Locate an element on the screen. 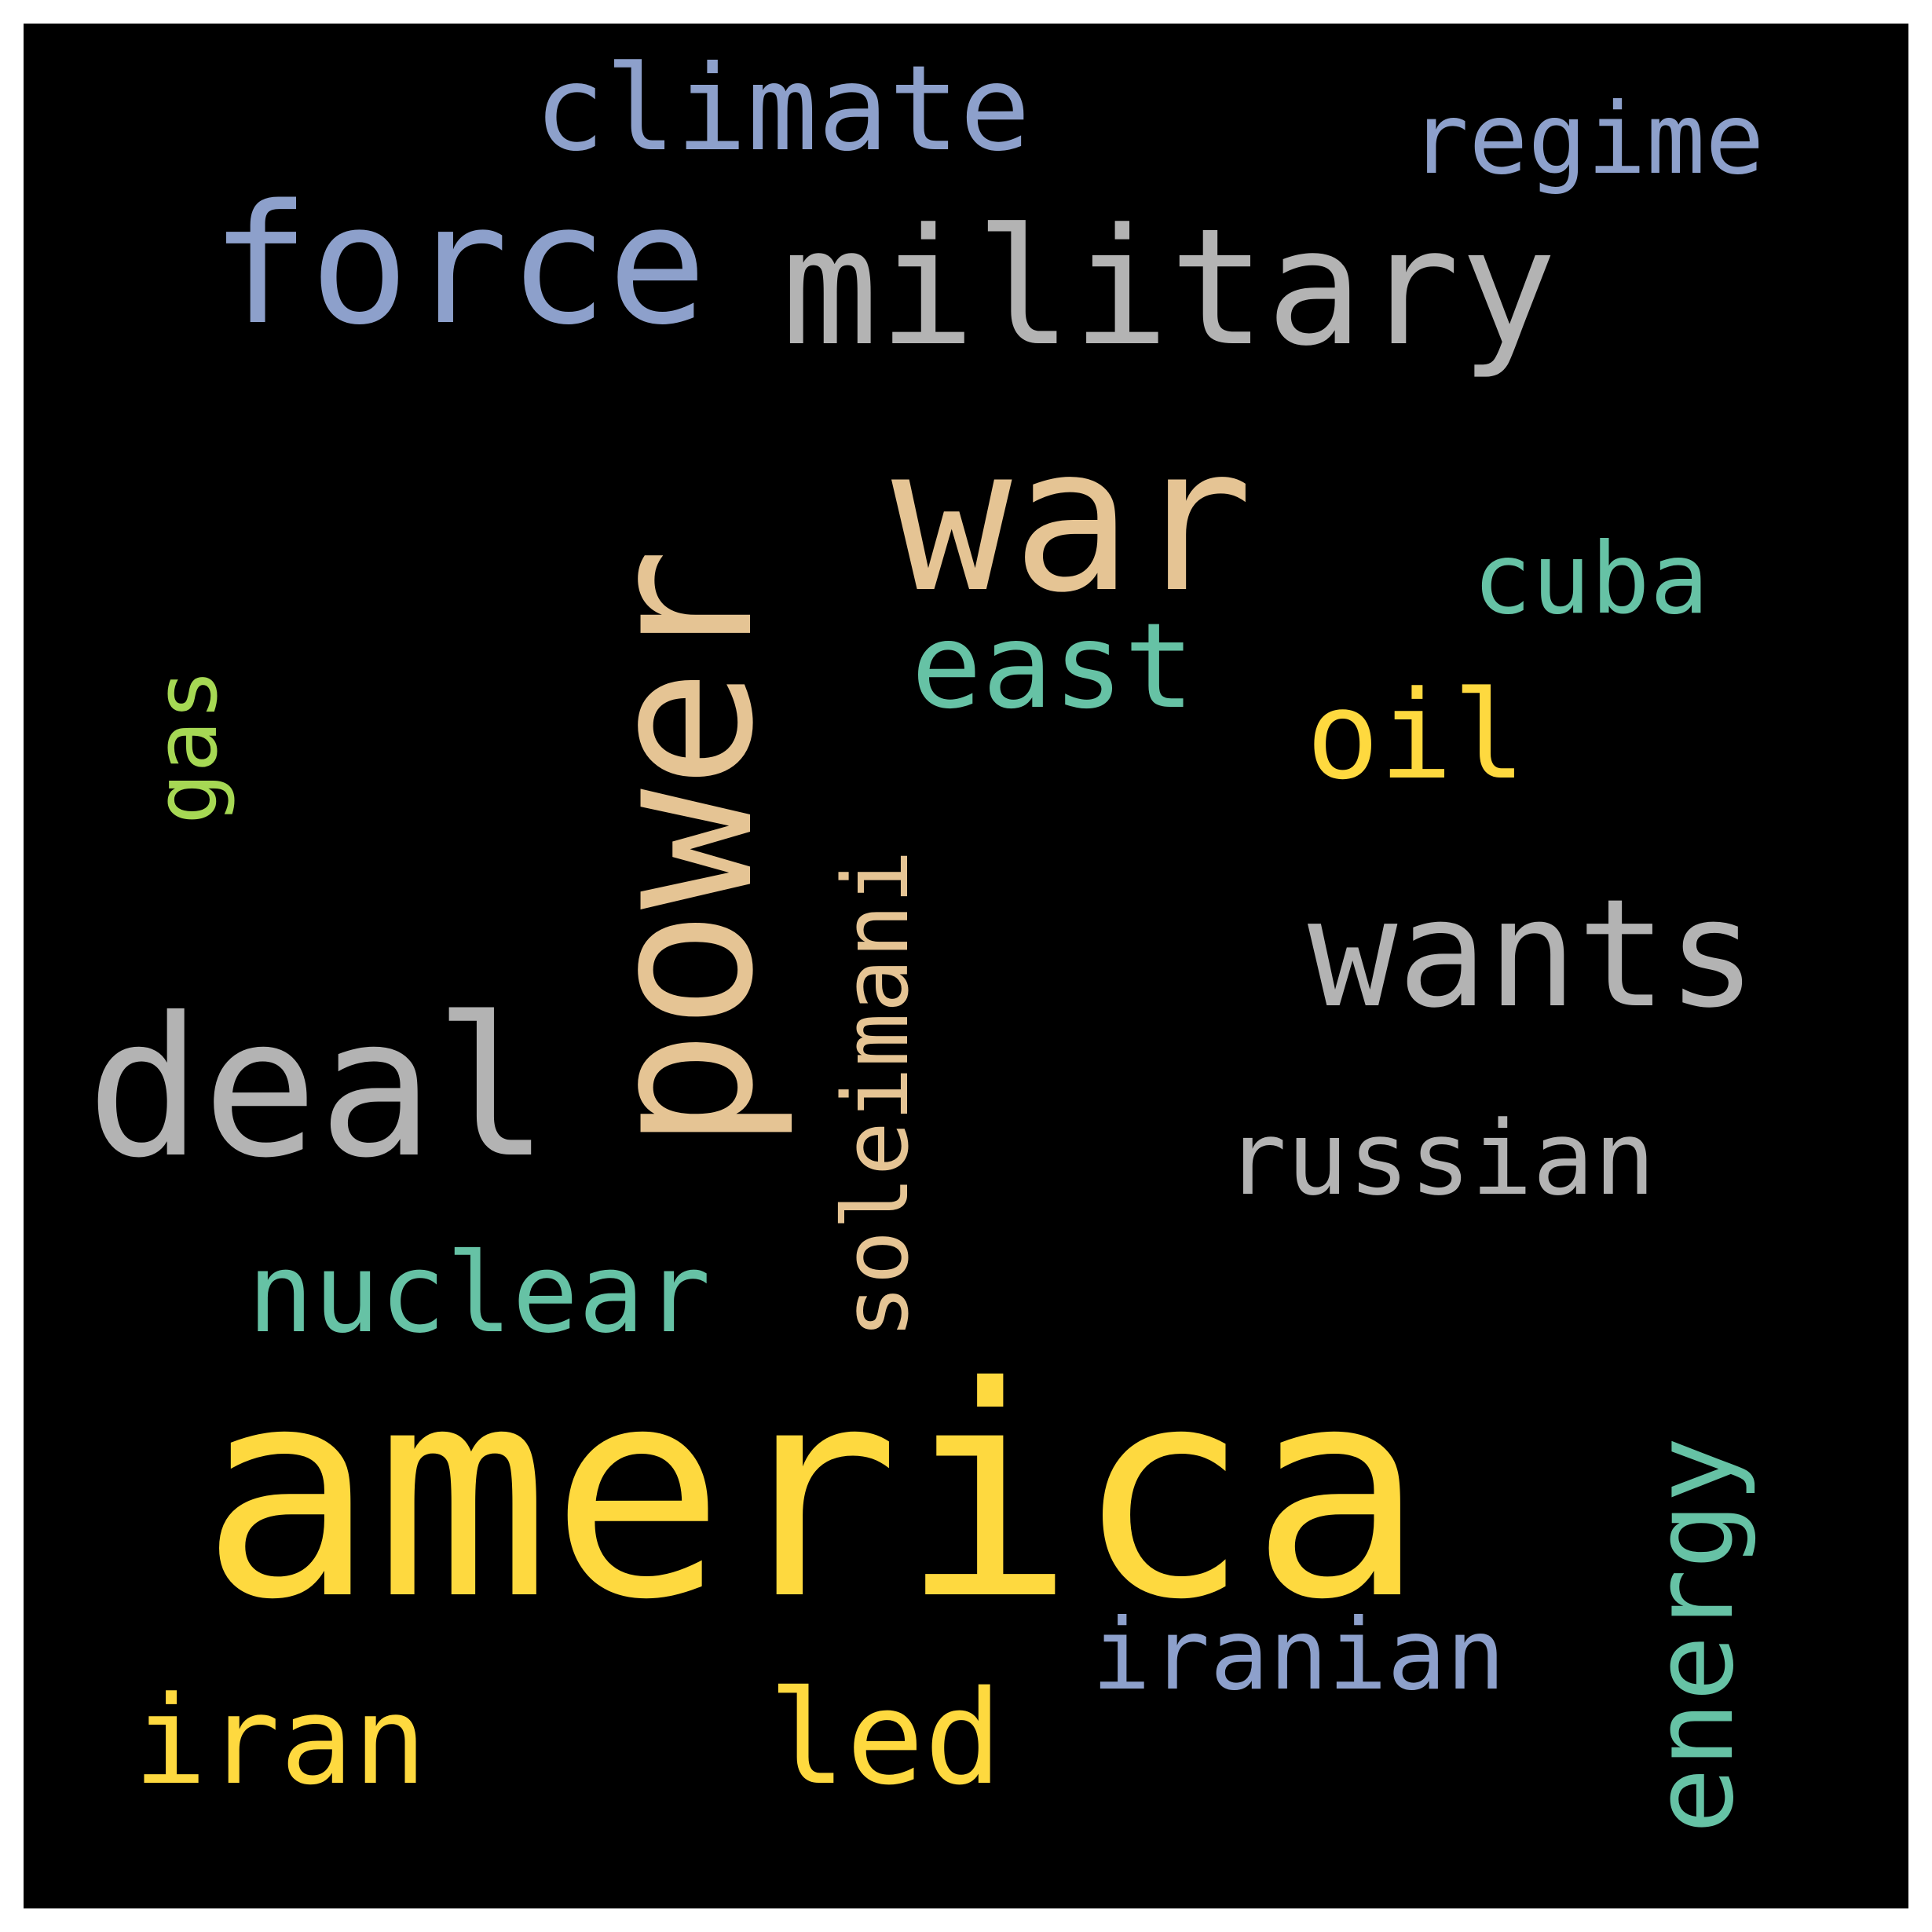 This screenshot has width=1932, height=1932. word-iran: iran is located at coordinates (280, 1741).